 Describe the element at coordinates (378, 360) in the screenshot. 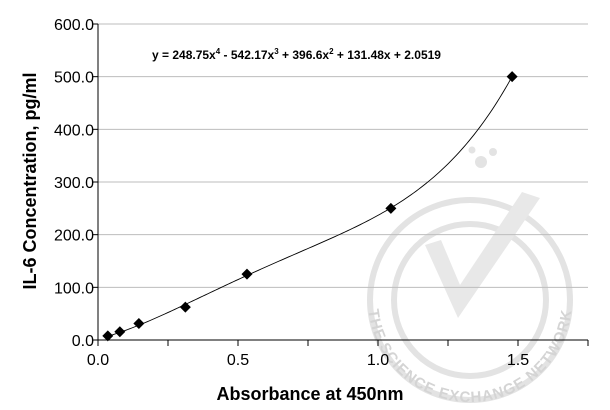

I see `x-tick-label: 1.0` at that location.